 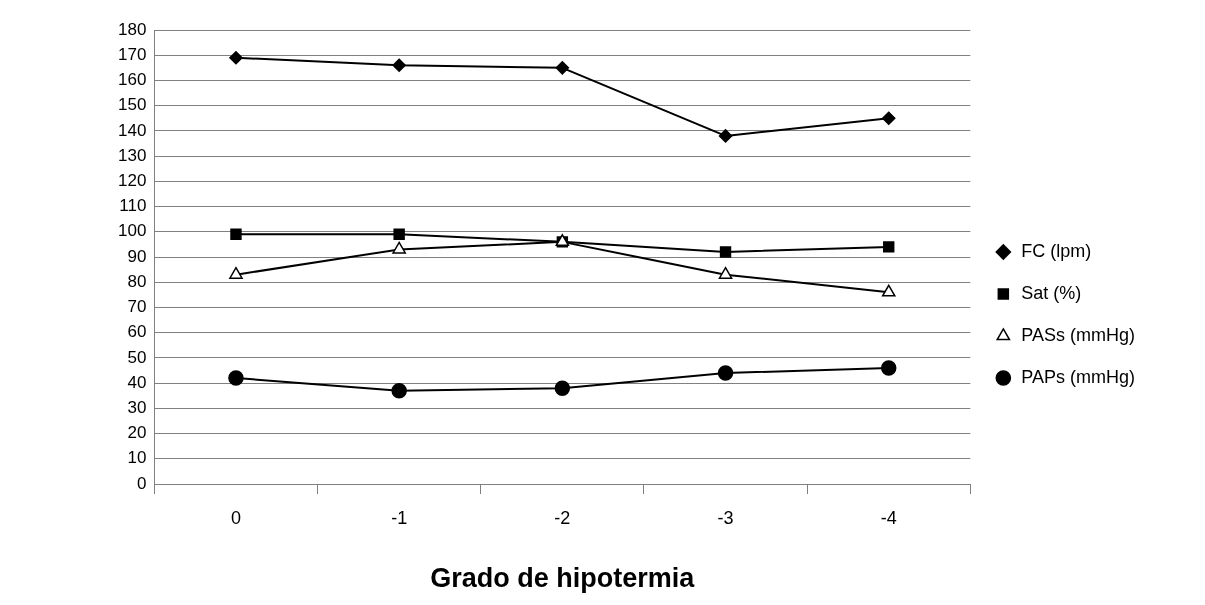 What do you see at coordinates (725, 517) in the screenshot?
I see `x-tick-label: -3` at bounding box center [725, 517].